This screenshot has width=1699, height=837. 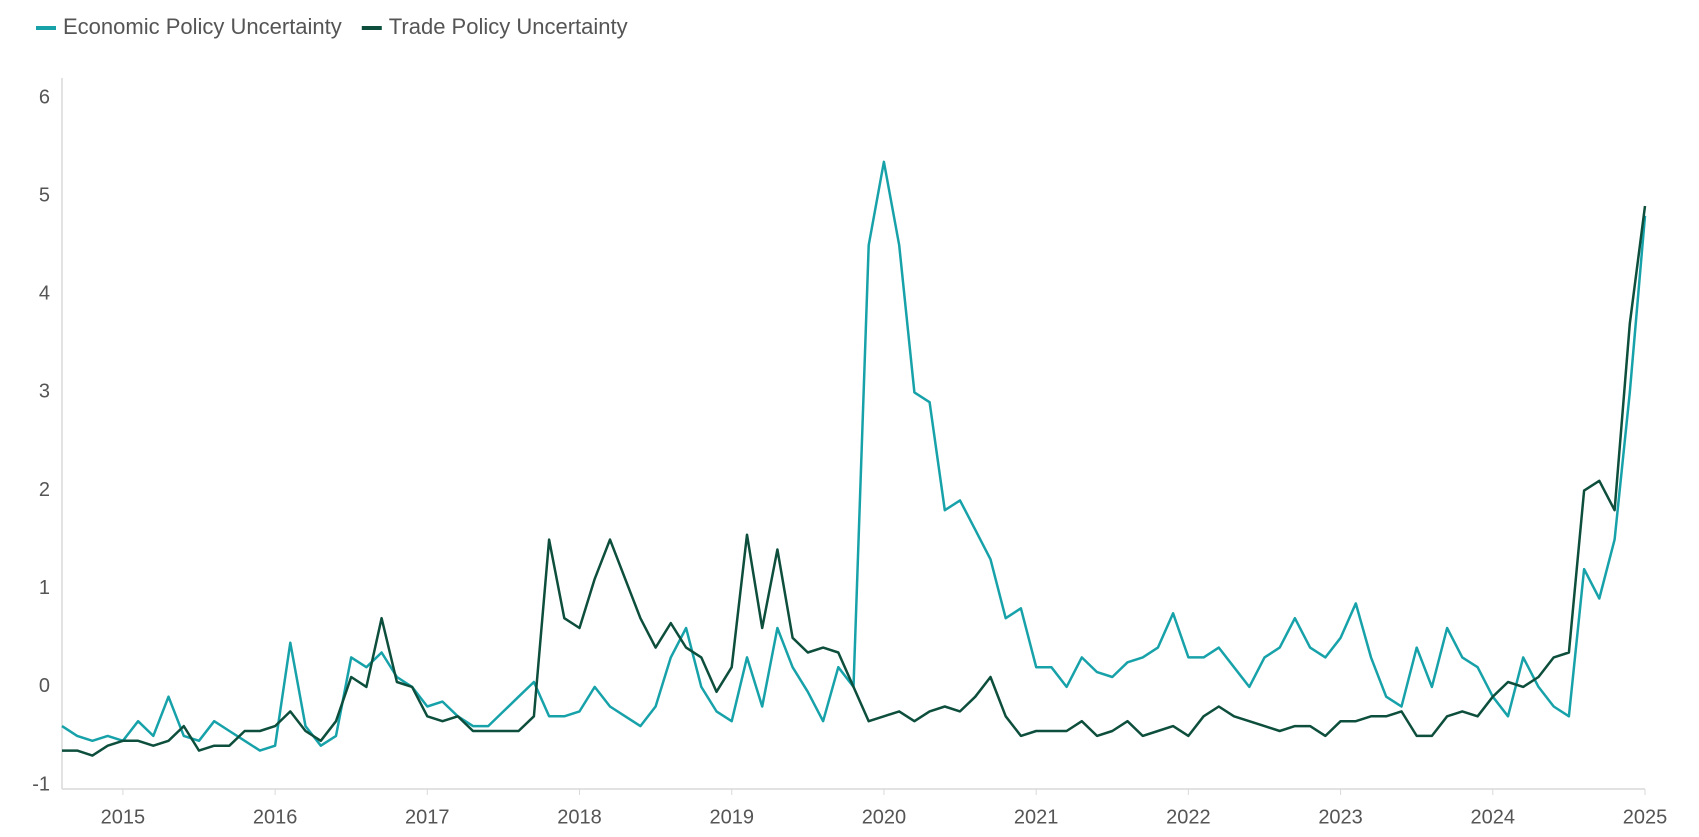 What do you see at coordinates (579, 817) in the screenshot?
I see `x-tick-label: 2018` at bounding box center [579, 817].